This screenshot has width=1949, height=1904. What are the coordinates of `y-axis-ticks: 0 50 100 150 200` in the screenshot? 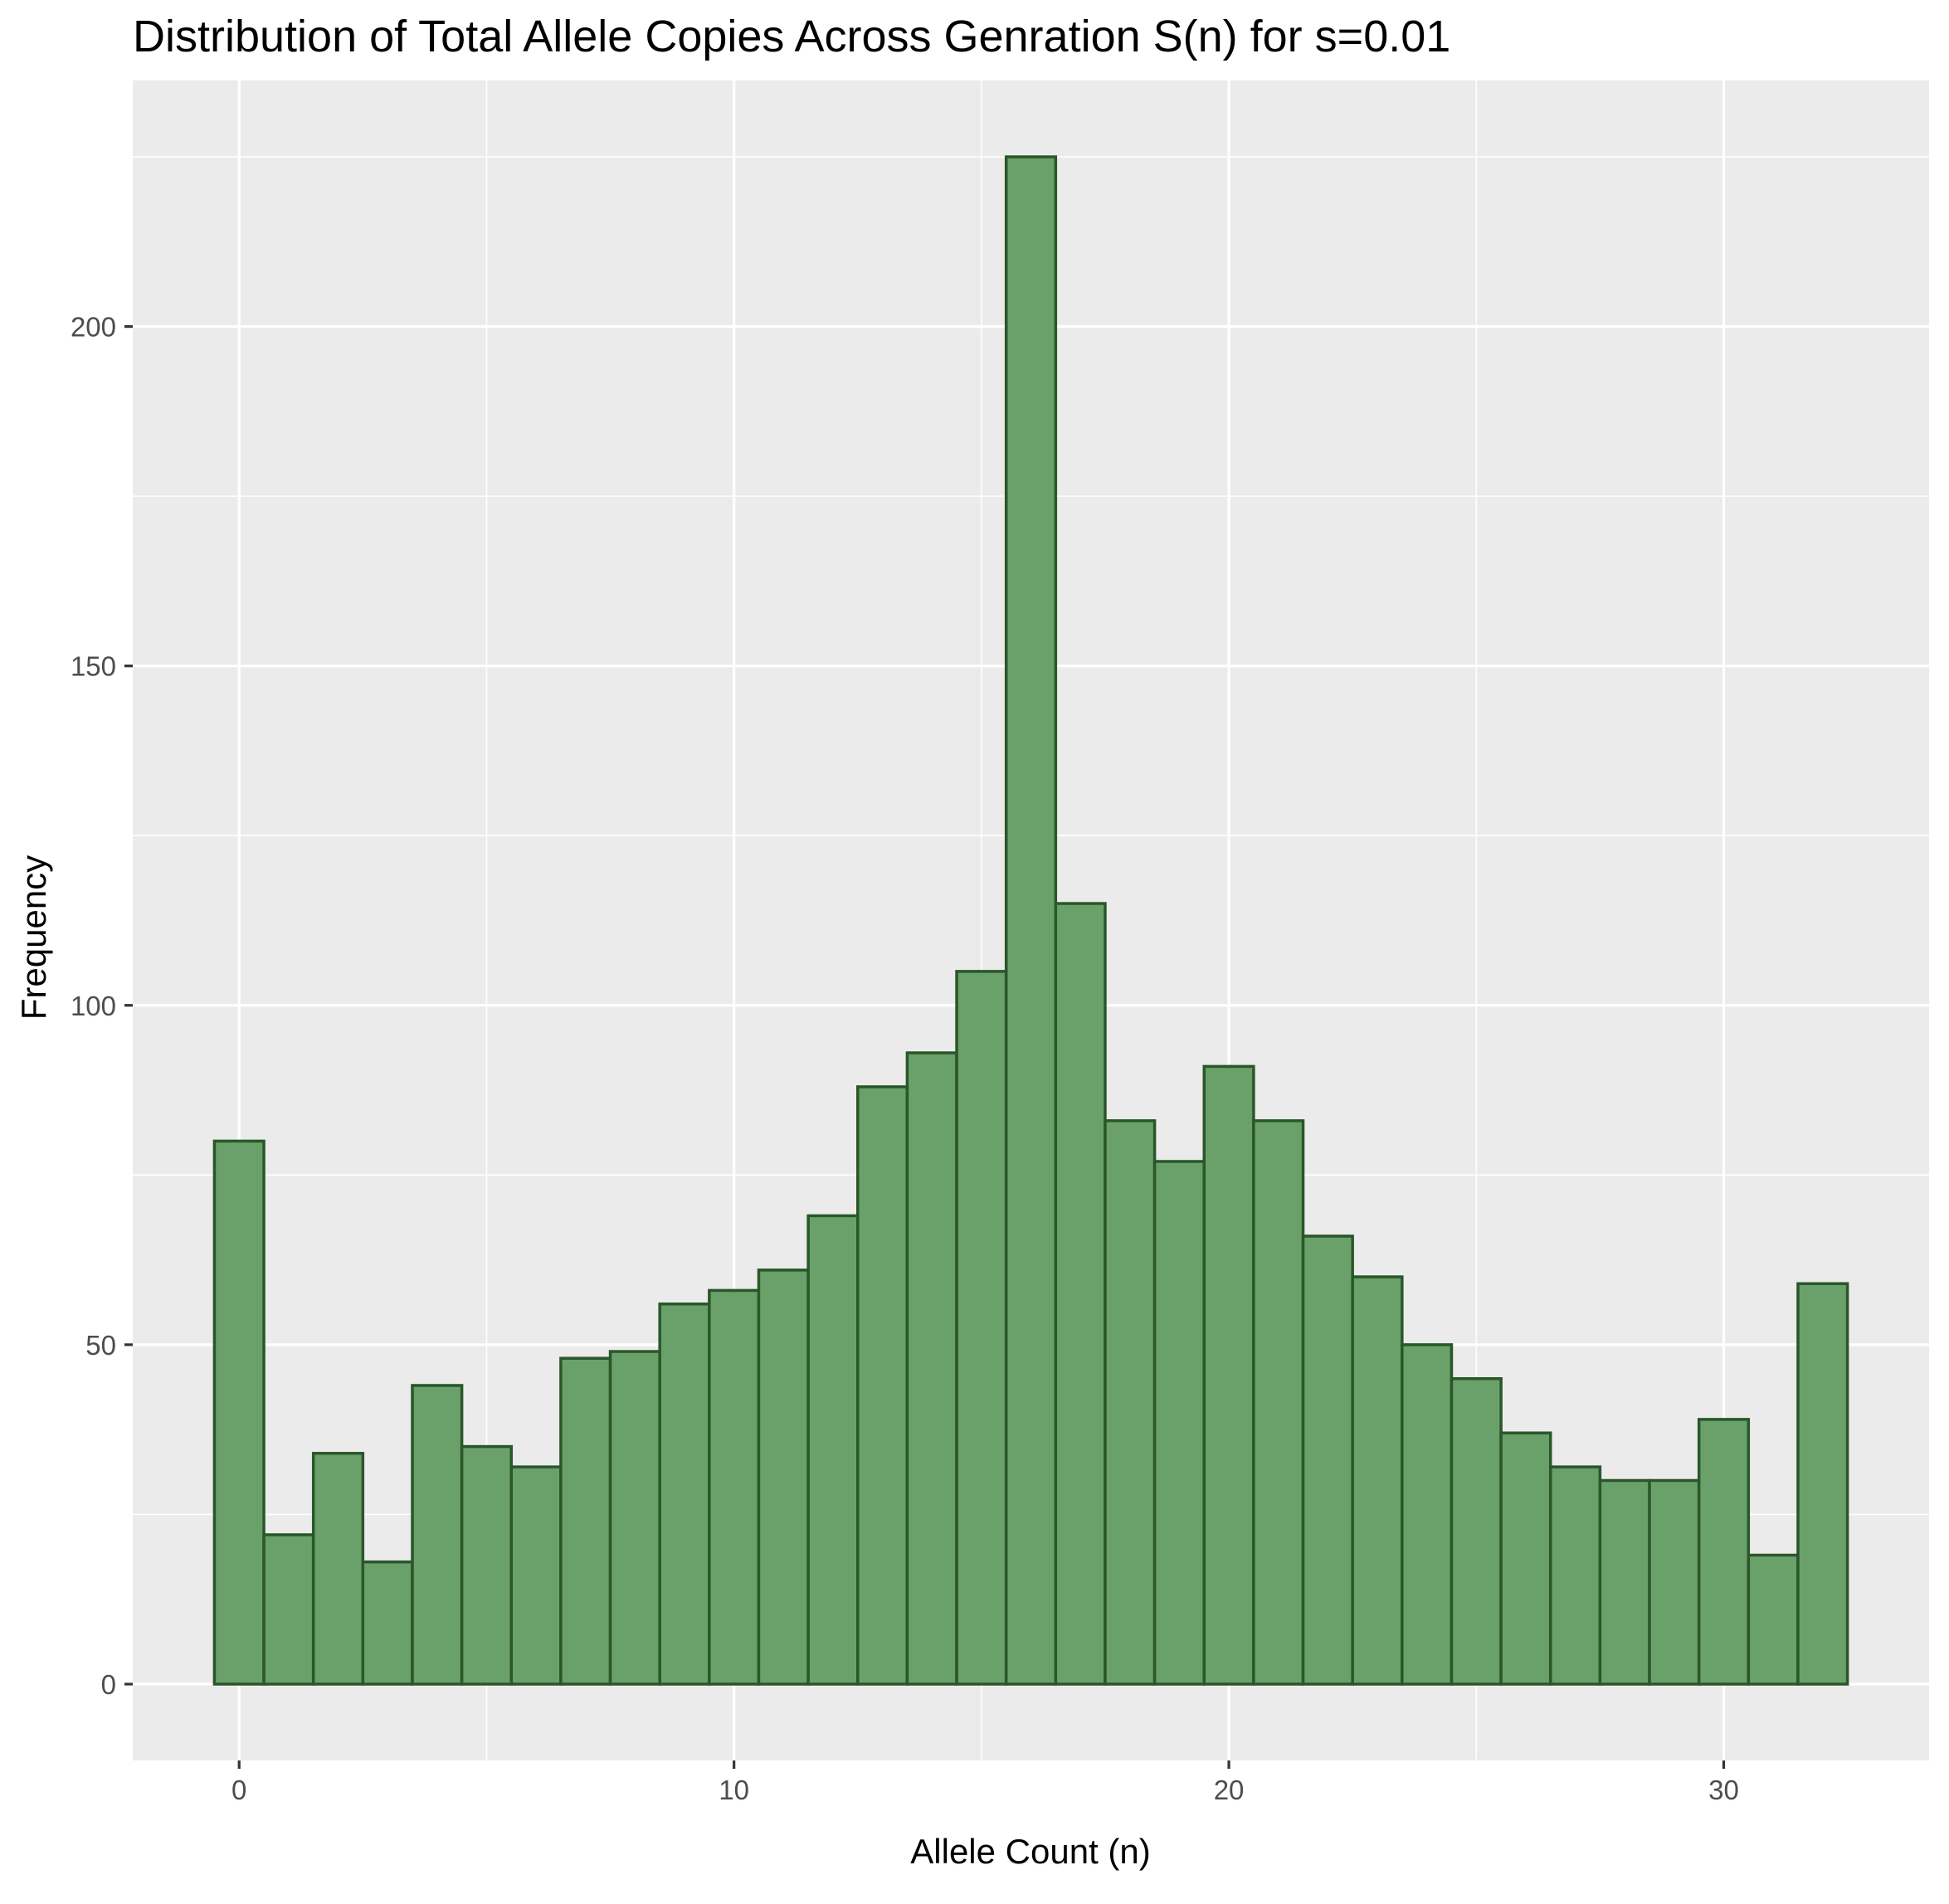 It's located at (102, 1006).